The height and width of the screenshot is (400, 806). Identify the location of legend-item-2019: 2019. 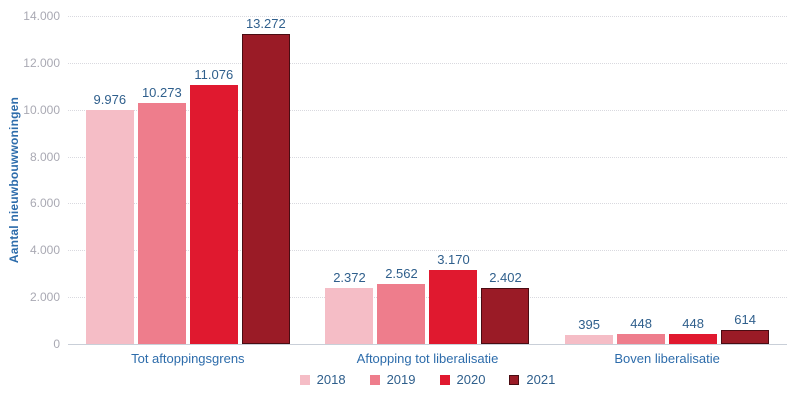
(392, 379).